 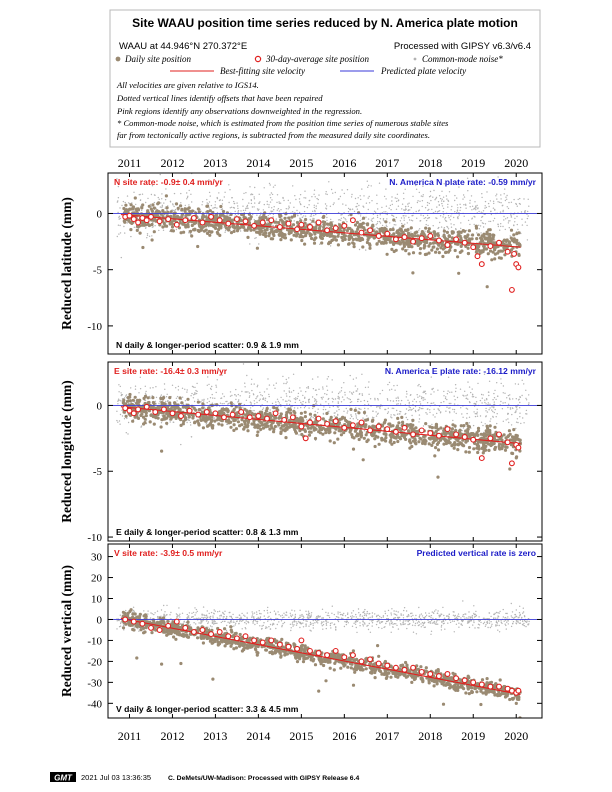 What do you see at coordinates (462, 182) in the screenshot?
I see `plate-rate-label: N. America N plate rate: -0.59 mm/yr` at bounding box center [462, 182].